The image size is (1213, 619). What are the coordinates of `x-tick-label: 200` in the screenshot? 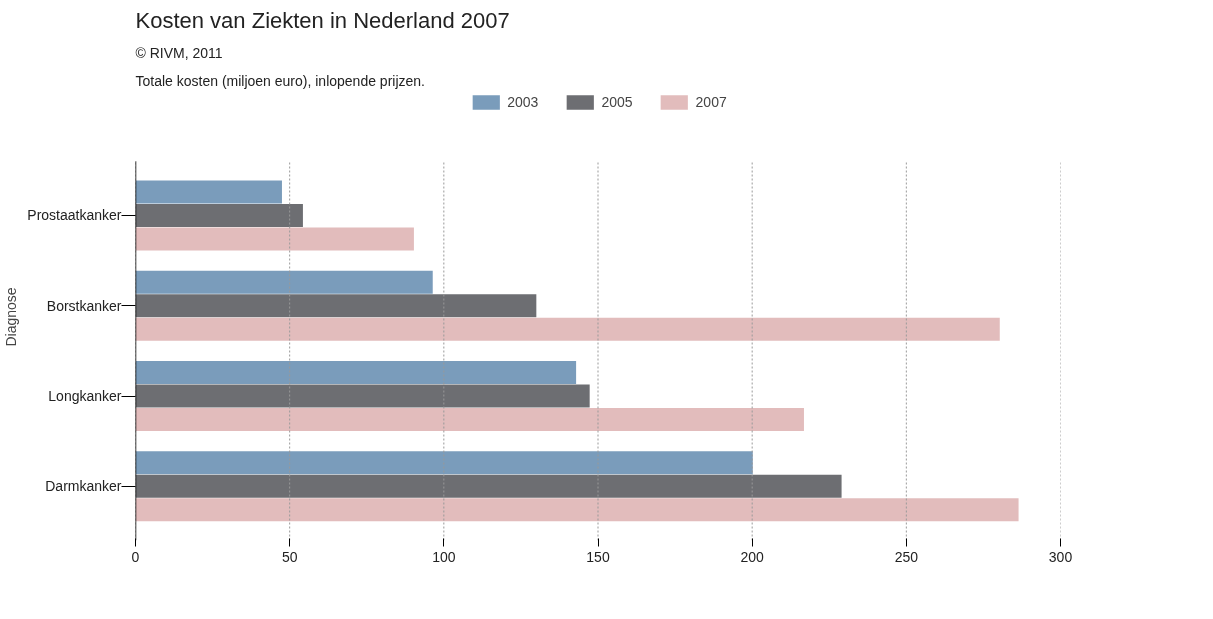 It's located at (752, 556).